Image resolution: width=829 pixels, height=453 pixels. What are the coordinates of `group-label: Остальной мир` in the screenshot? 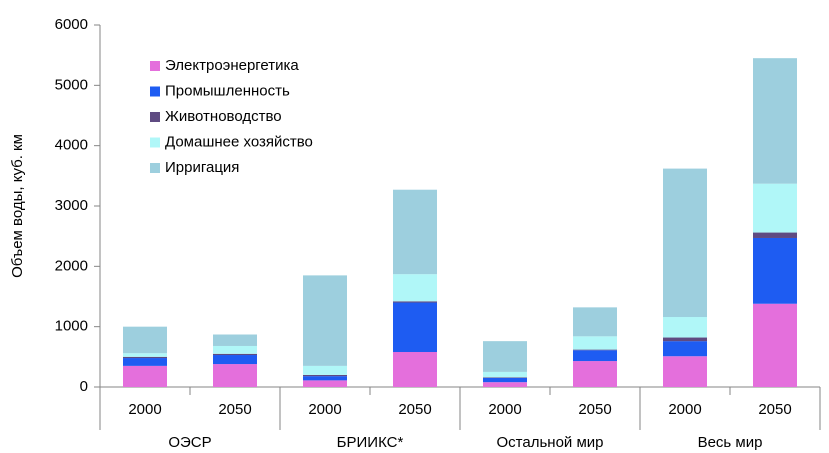 It's located at (550, 442).